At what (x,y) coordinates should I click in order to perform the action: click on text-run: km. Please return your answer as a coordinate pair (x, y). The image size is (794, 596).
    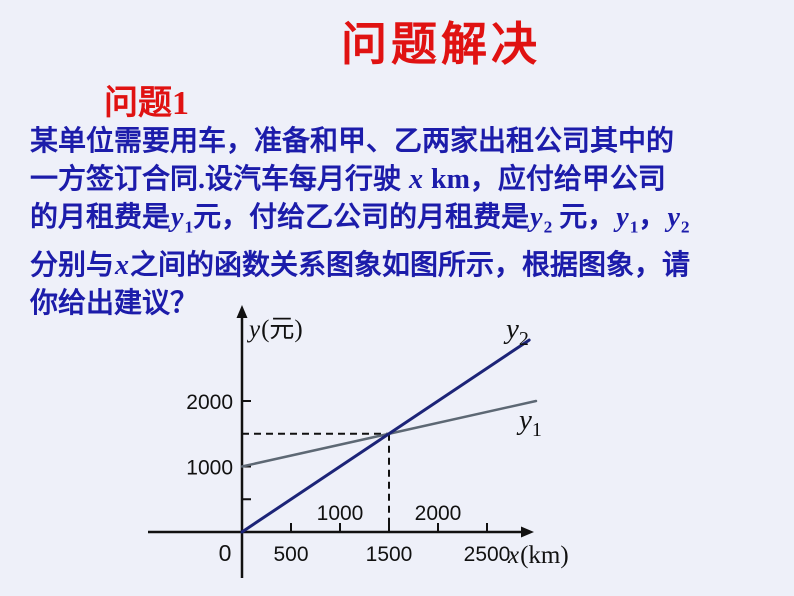
    Looking at the image, I should click on (450, 179).